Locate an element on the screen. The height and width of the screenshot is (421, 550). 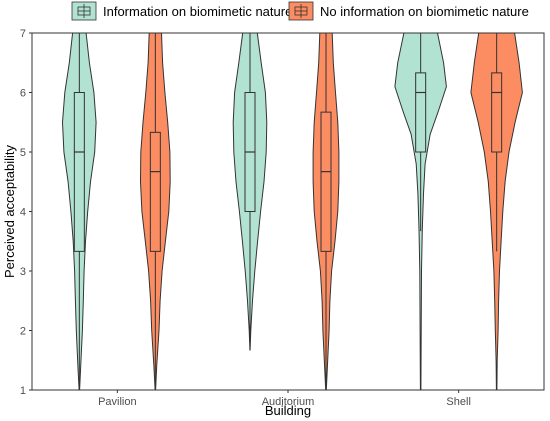
x-tick-label-0: Pavilion is located at coordinates (117, 402).